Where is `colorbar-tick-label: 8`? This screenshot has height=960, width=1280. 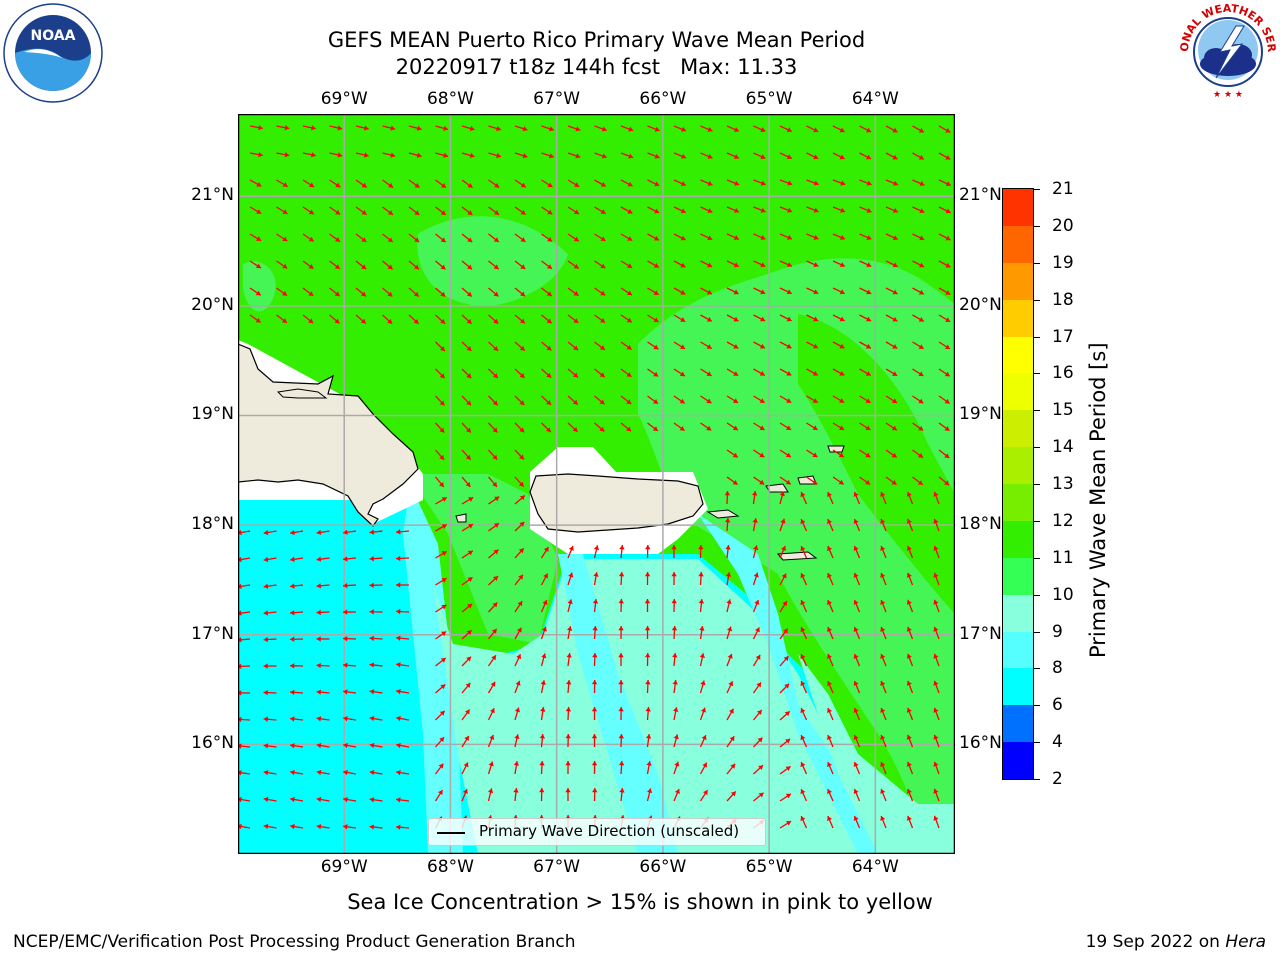
colorbar-tick-label: 8 is located at coordinates (1057, 668).